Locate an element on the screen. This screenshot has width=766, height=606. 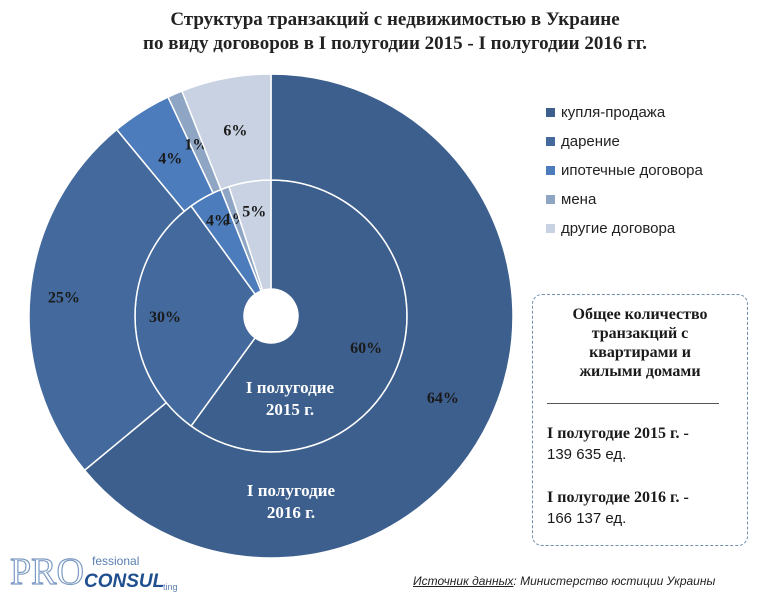
info-title-line: транзакций с is located at coordinates (640, 333).